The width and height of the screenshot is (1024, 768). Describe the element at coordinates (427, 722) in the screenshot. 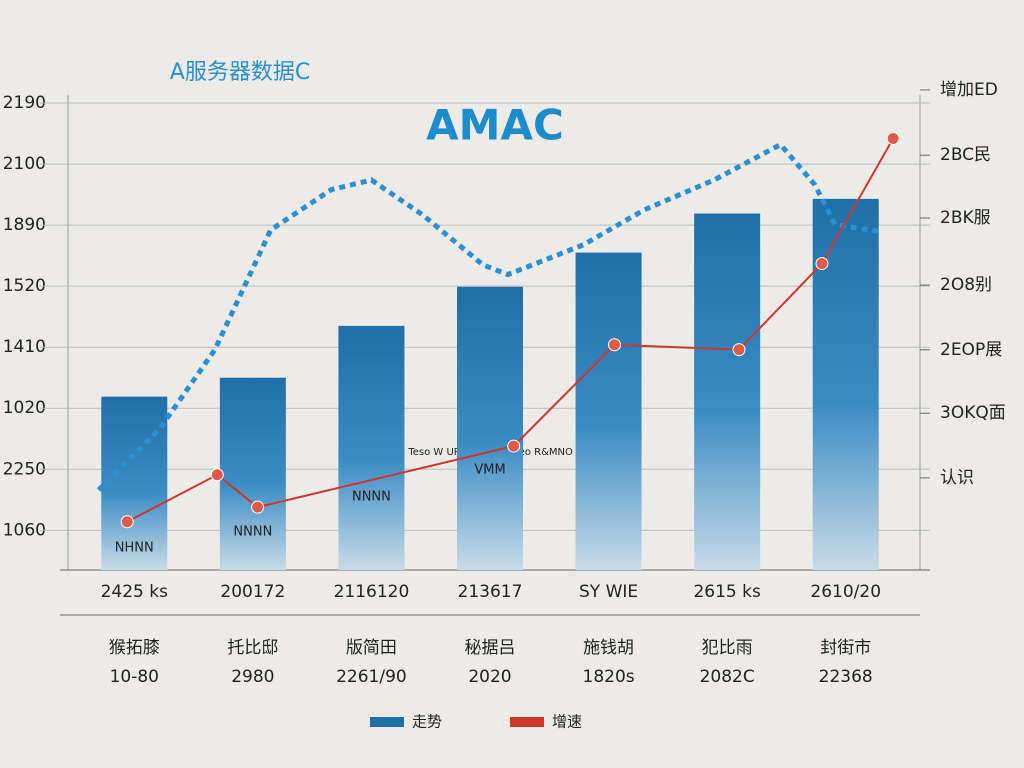

I see `legend-label: 走势` at that location.